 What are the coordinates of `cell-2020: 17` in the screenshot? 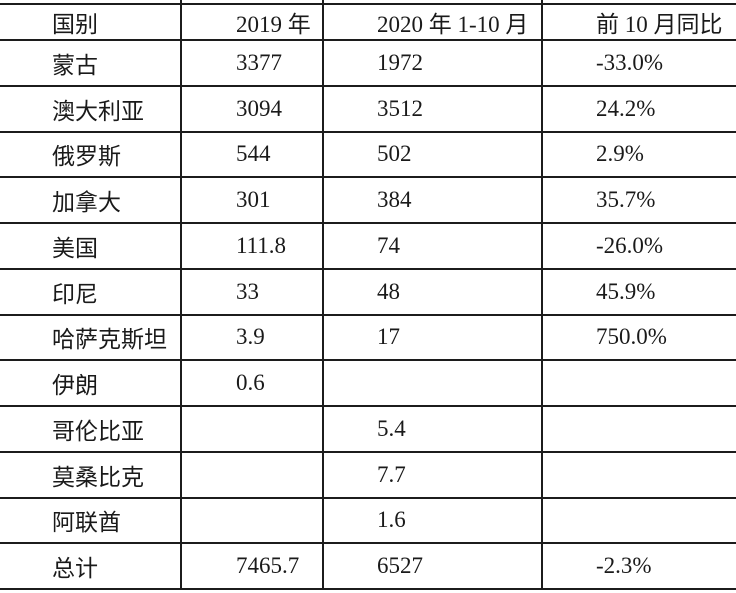 It's located at (433, 337).